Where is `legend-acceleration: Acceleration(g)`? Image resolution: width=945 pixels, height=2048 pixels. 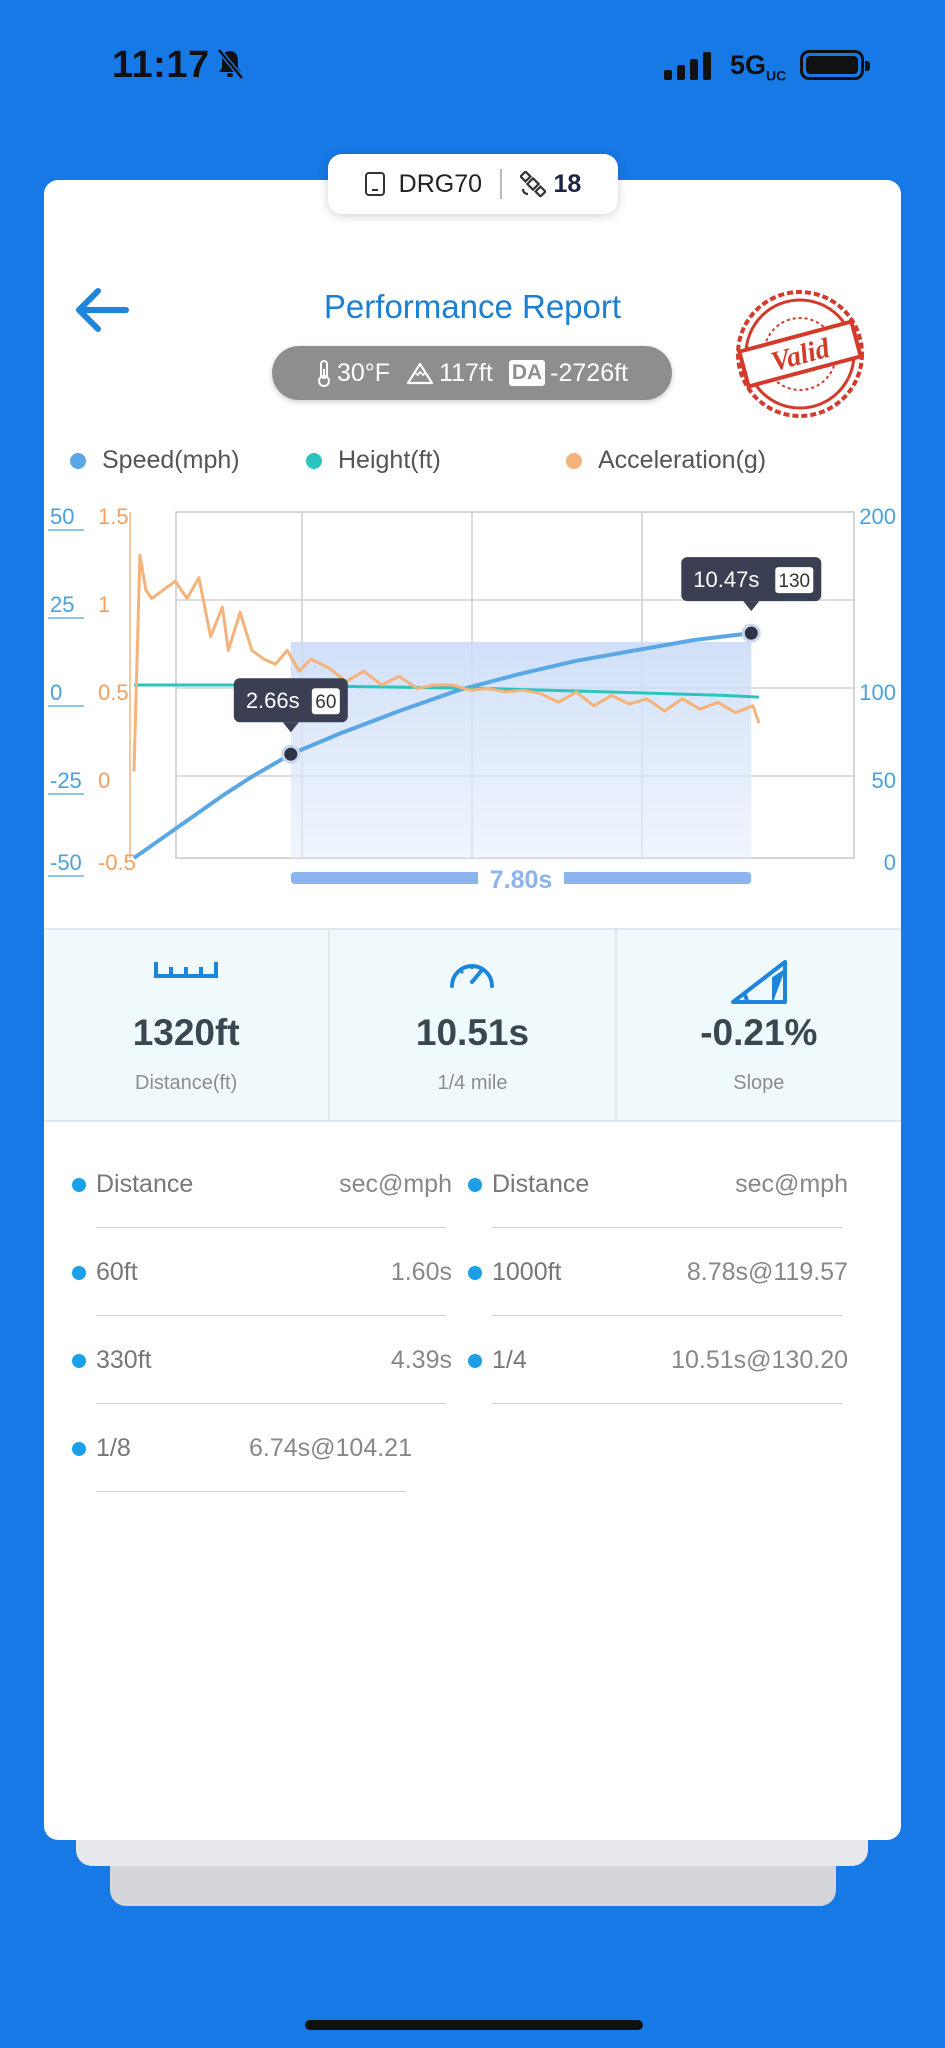
legend-acceleration: Acceleration(g) is located at coordinates (666, 460).